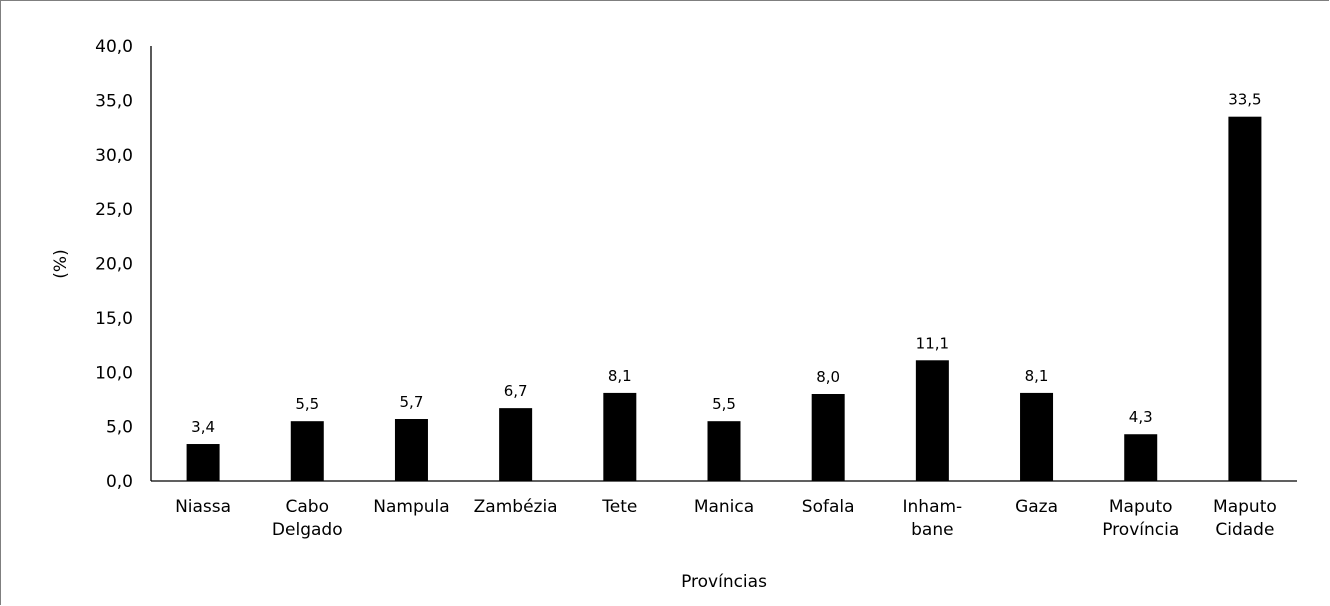  I want to click on y-tick-label: 40,0, so click(114, 47).